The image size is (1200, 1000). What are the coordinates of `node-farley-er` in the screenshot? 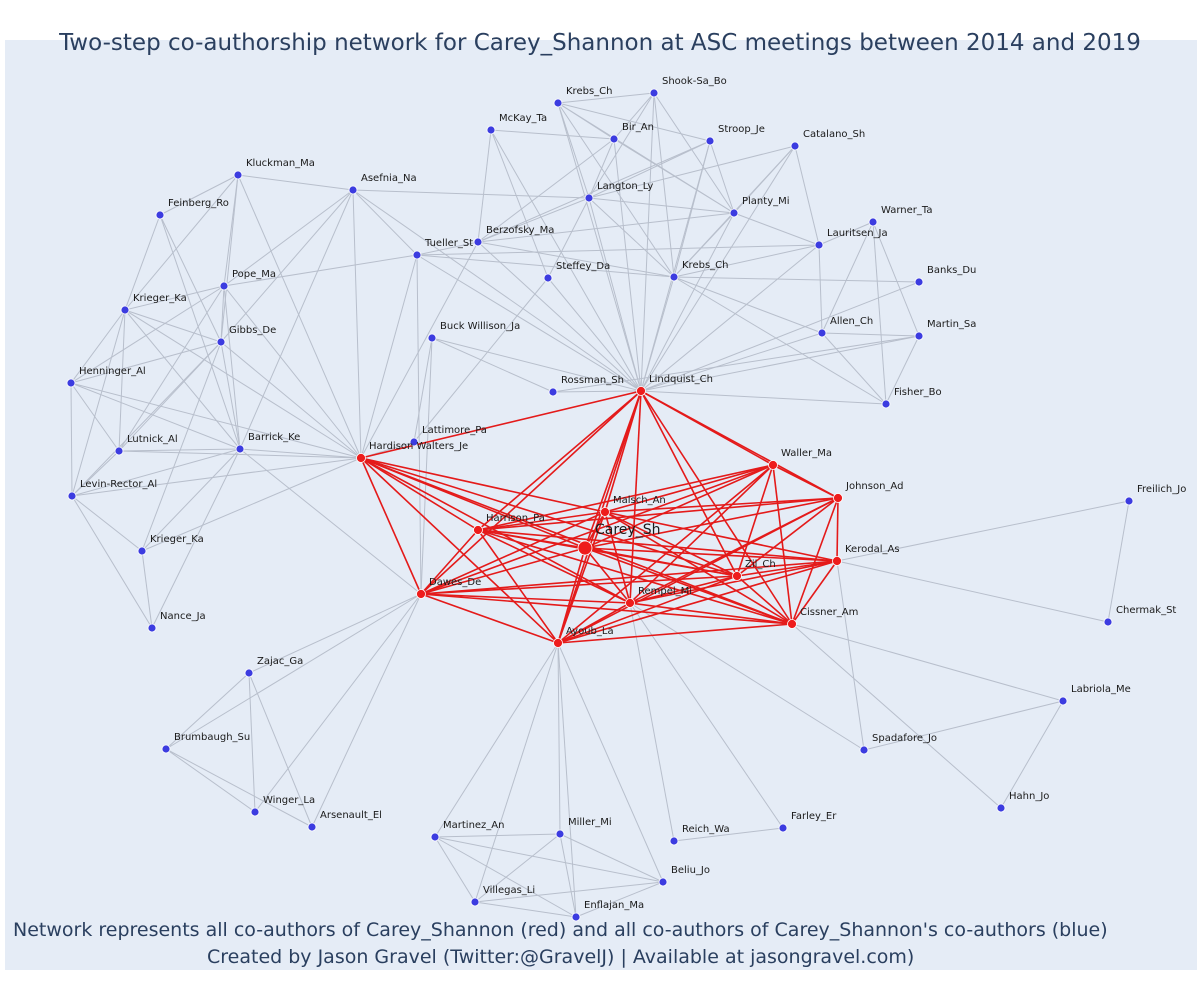 It's located at (783, 828).